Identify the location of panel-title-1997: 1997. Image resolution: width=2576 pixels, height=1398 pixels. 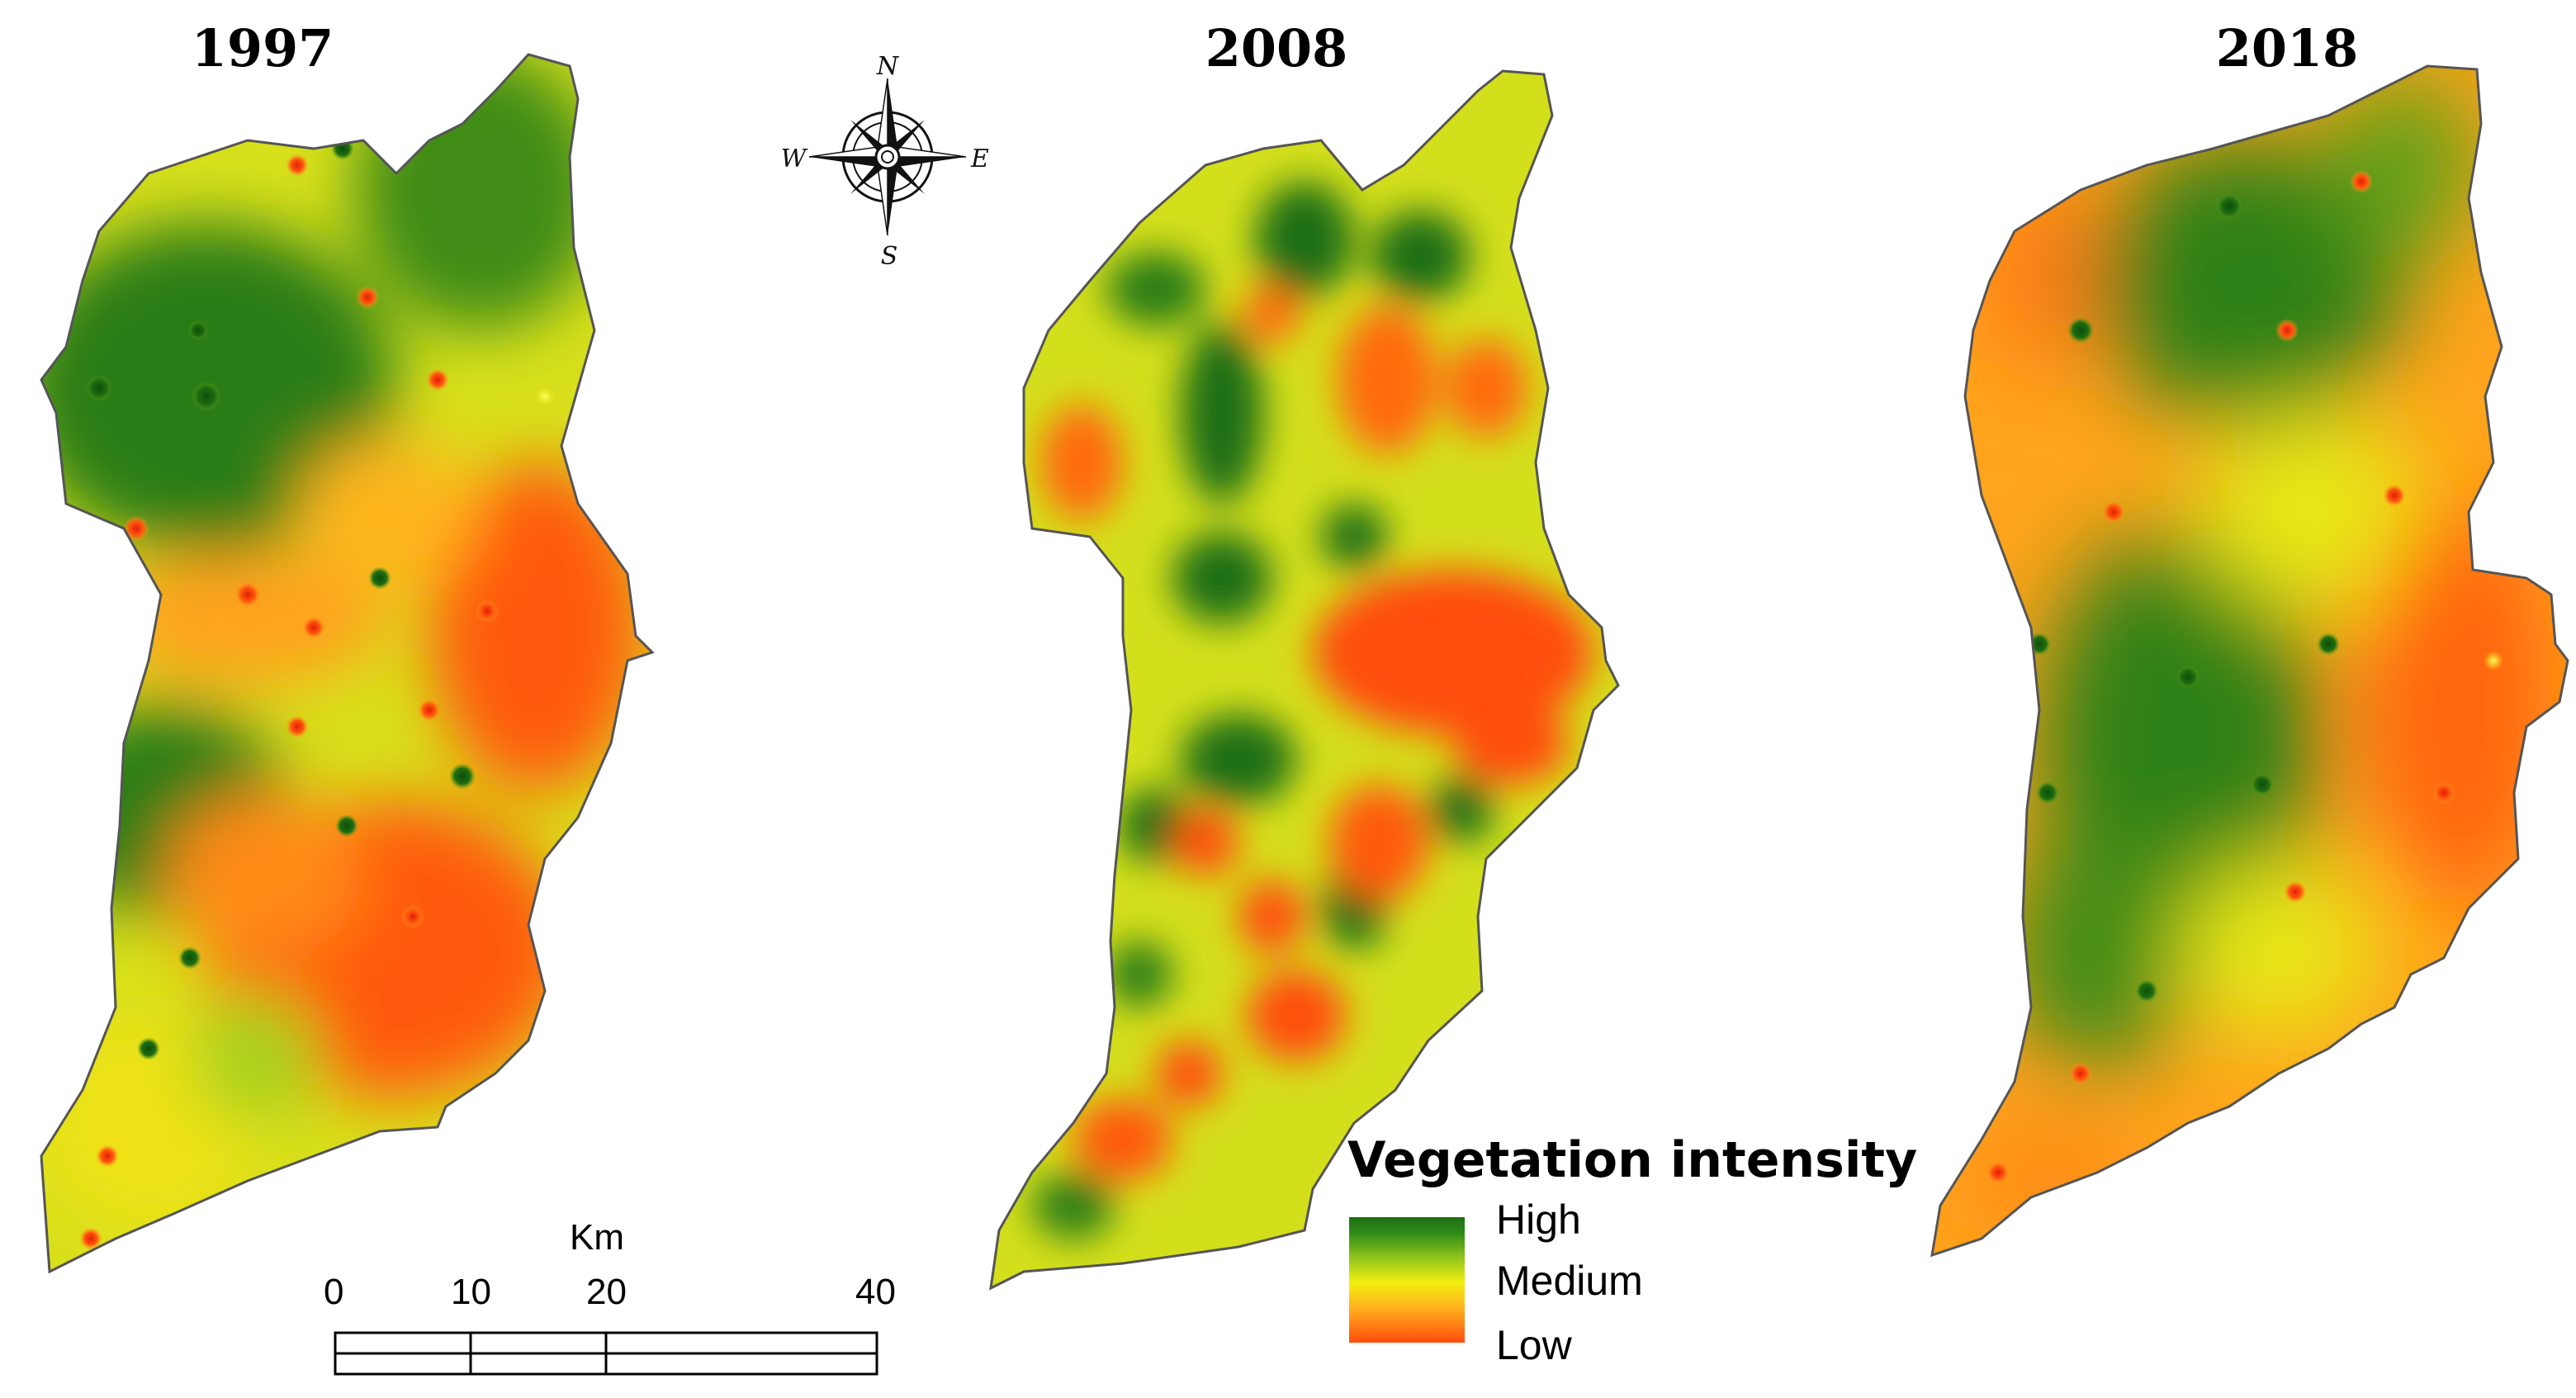
(262, 48).